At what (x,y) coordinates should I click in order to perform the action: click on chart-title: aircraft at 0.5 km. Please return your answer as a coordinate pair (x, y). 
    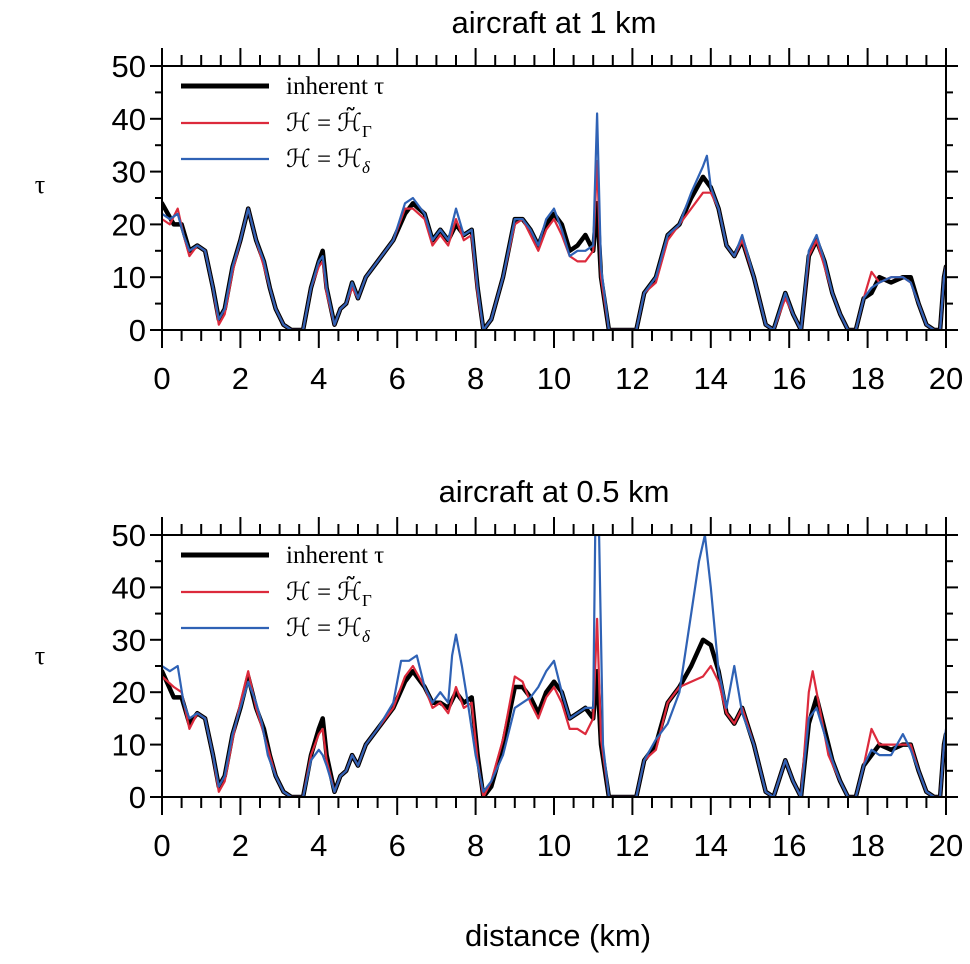
    Looking at the image, I should click on (554, 491).